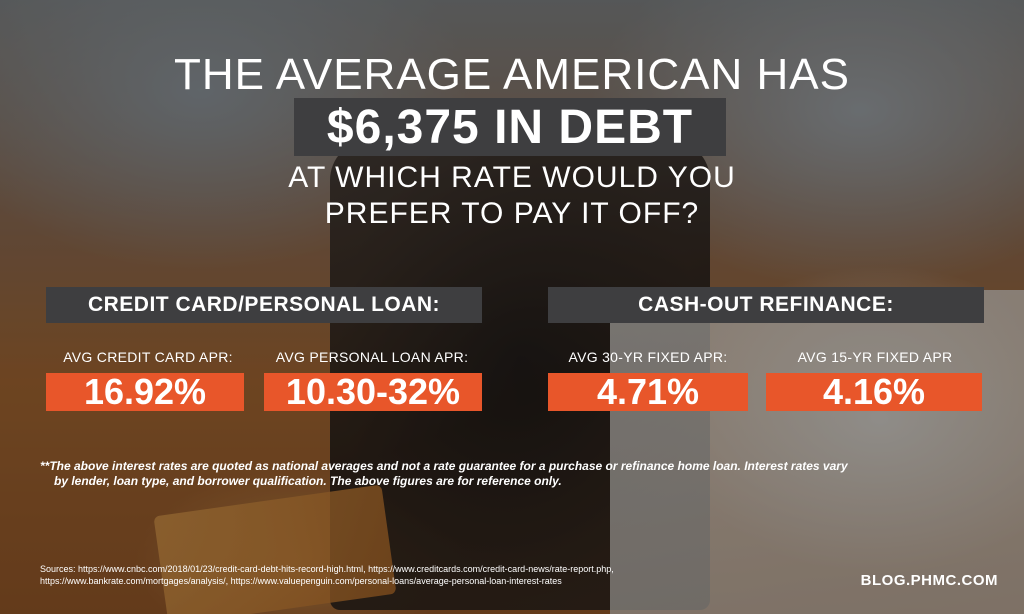  I want to click on rate-value-personal-loan: 10.30-32%, so click(373, 391).